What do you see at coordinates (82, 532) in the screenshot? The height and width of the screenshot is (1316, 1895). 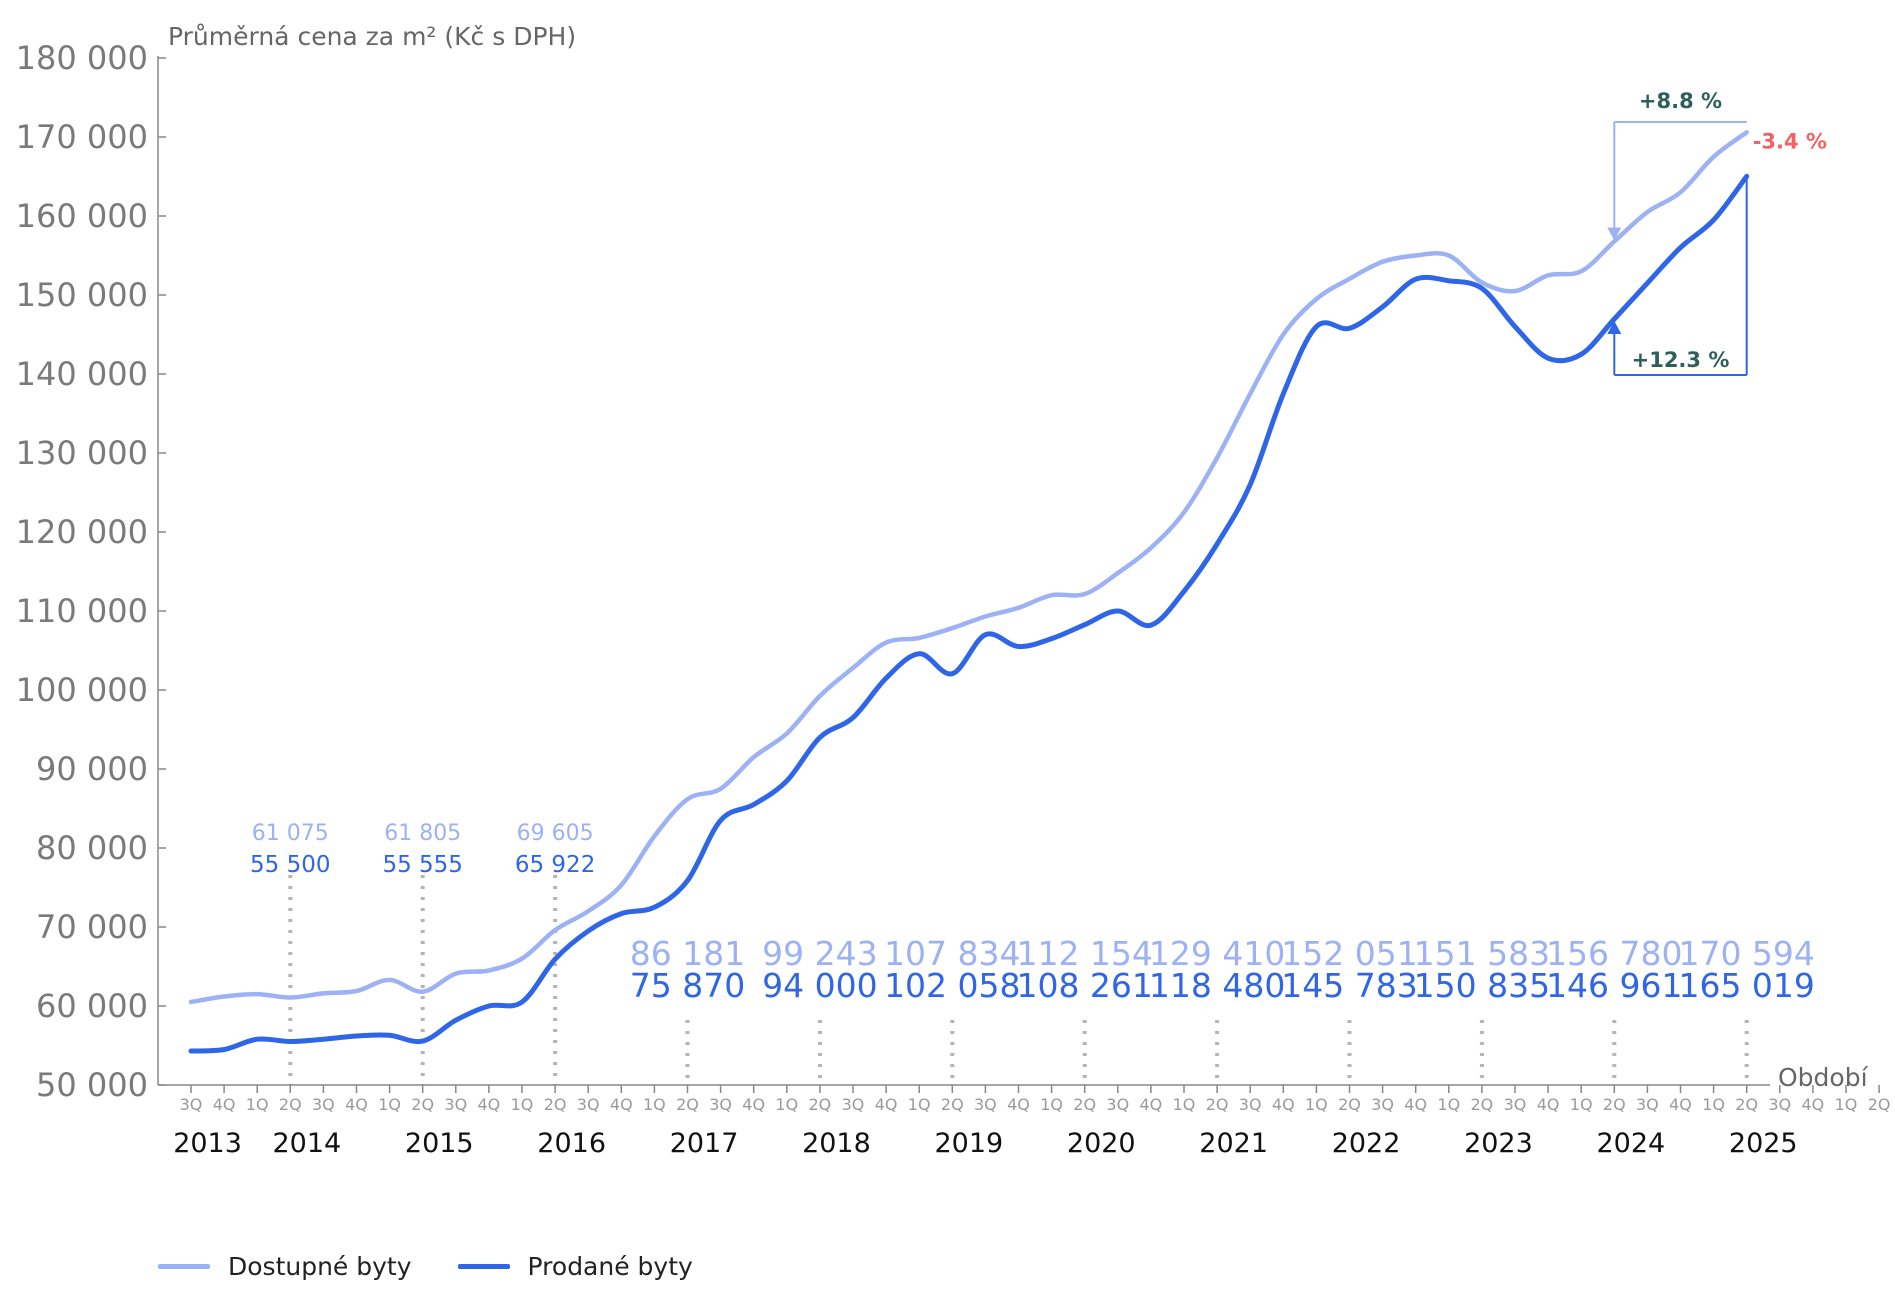 I see `y-tick-label: 120 000` at bounding box center [82, 532].